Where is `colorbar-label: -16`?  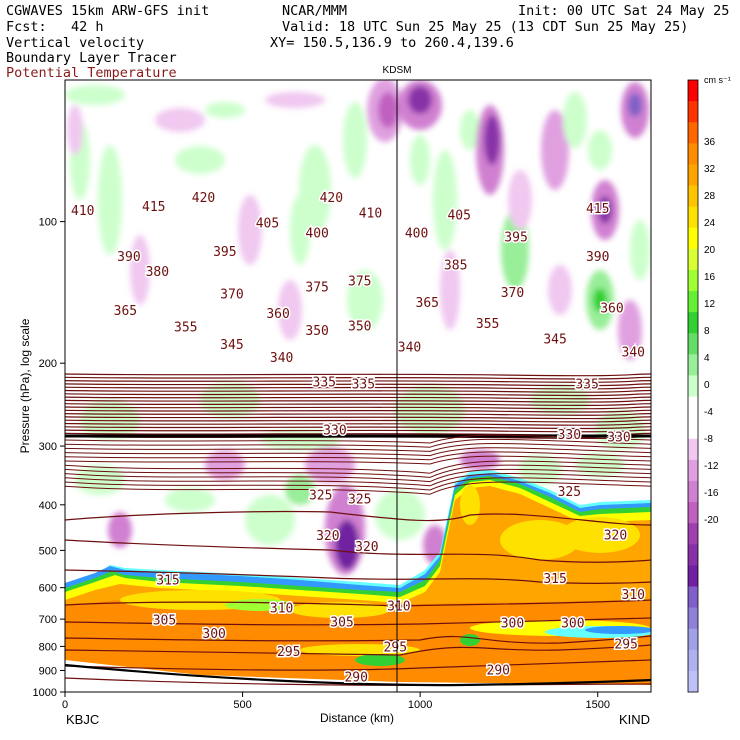
colorbar-label: -16 is located at coordinates (711, 493).